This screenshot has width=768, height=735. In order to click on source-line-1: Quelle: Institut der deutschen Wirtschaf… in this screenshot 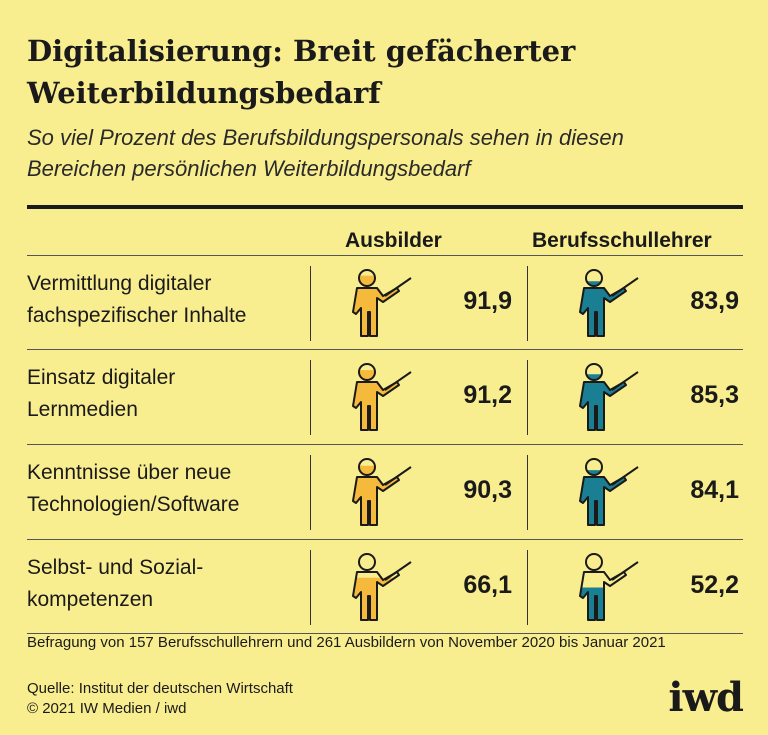, I will do `click(160, 688)`.